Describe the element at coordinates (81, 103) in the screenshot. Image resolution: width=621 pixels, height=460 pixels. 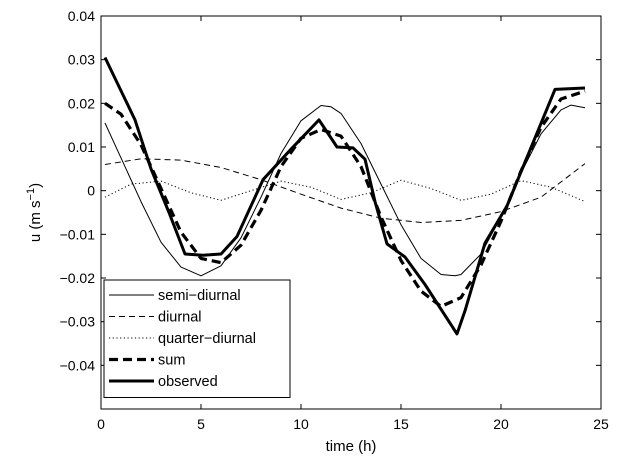
I see `y-tick-label: 0.02` at that location.